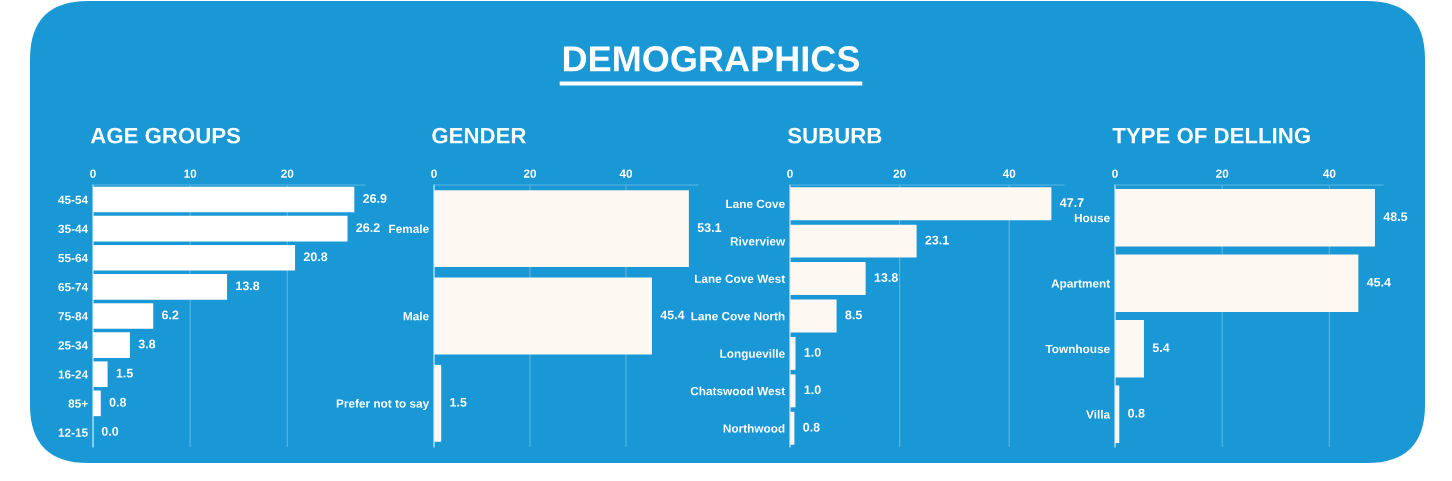 Image resolution: width=1452 pixels, height=481 pixels. Describe the element at coordinates (383, 405) in the screenshot. I see `y-tick-label: Prefer not to say` at that location.